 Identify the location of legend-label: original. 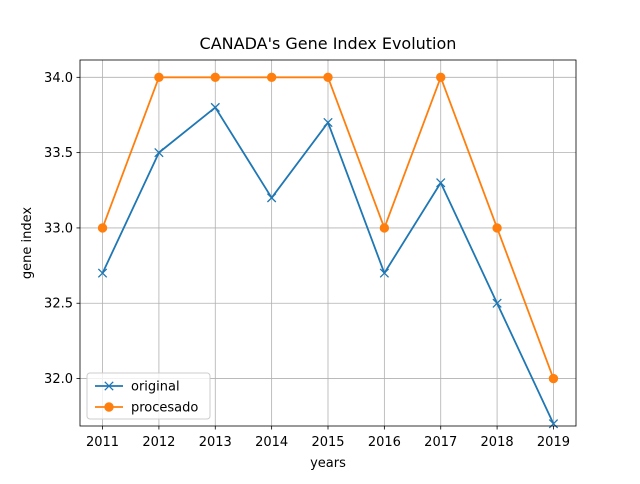
(155, 387).